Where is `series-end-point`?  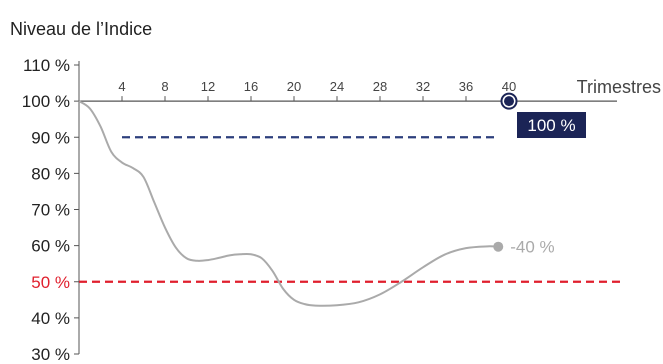
series-end-point is located at coordinates (498, 246).